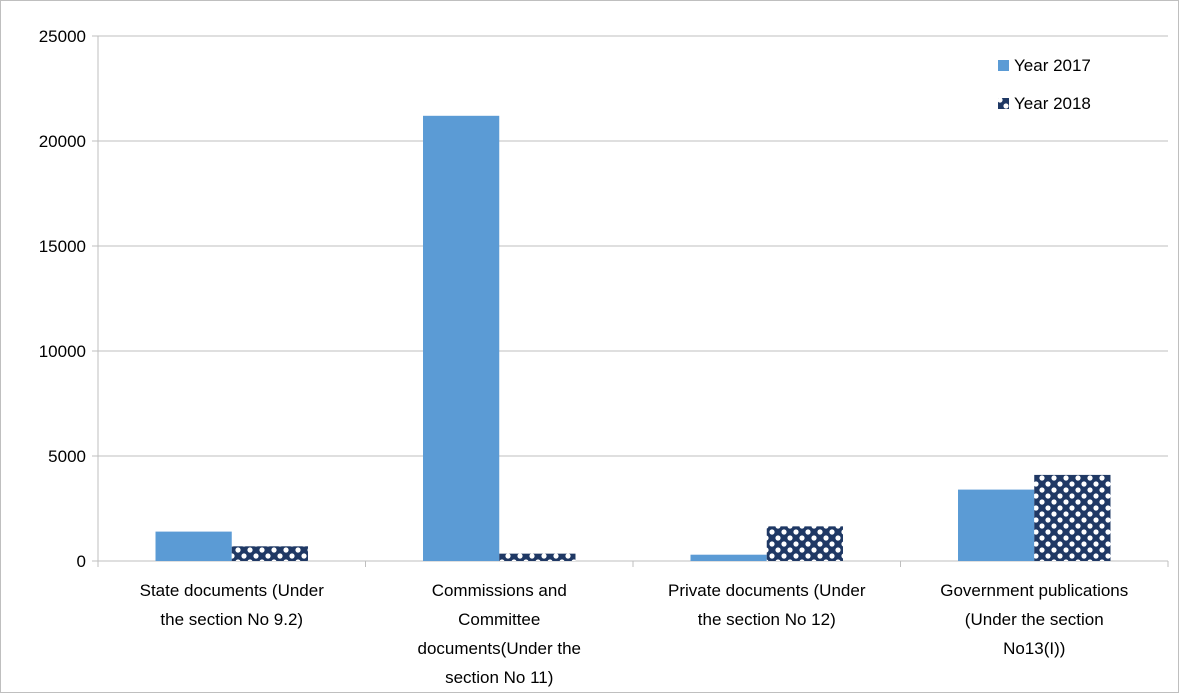 This screenshot has width=1179, height=694. Describe the element at coordinates (1034, 590) in the screenshot. I see `x-category-label-line: Government publications` at that location.